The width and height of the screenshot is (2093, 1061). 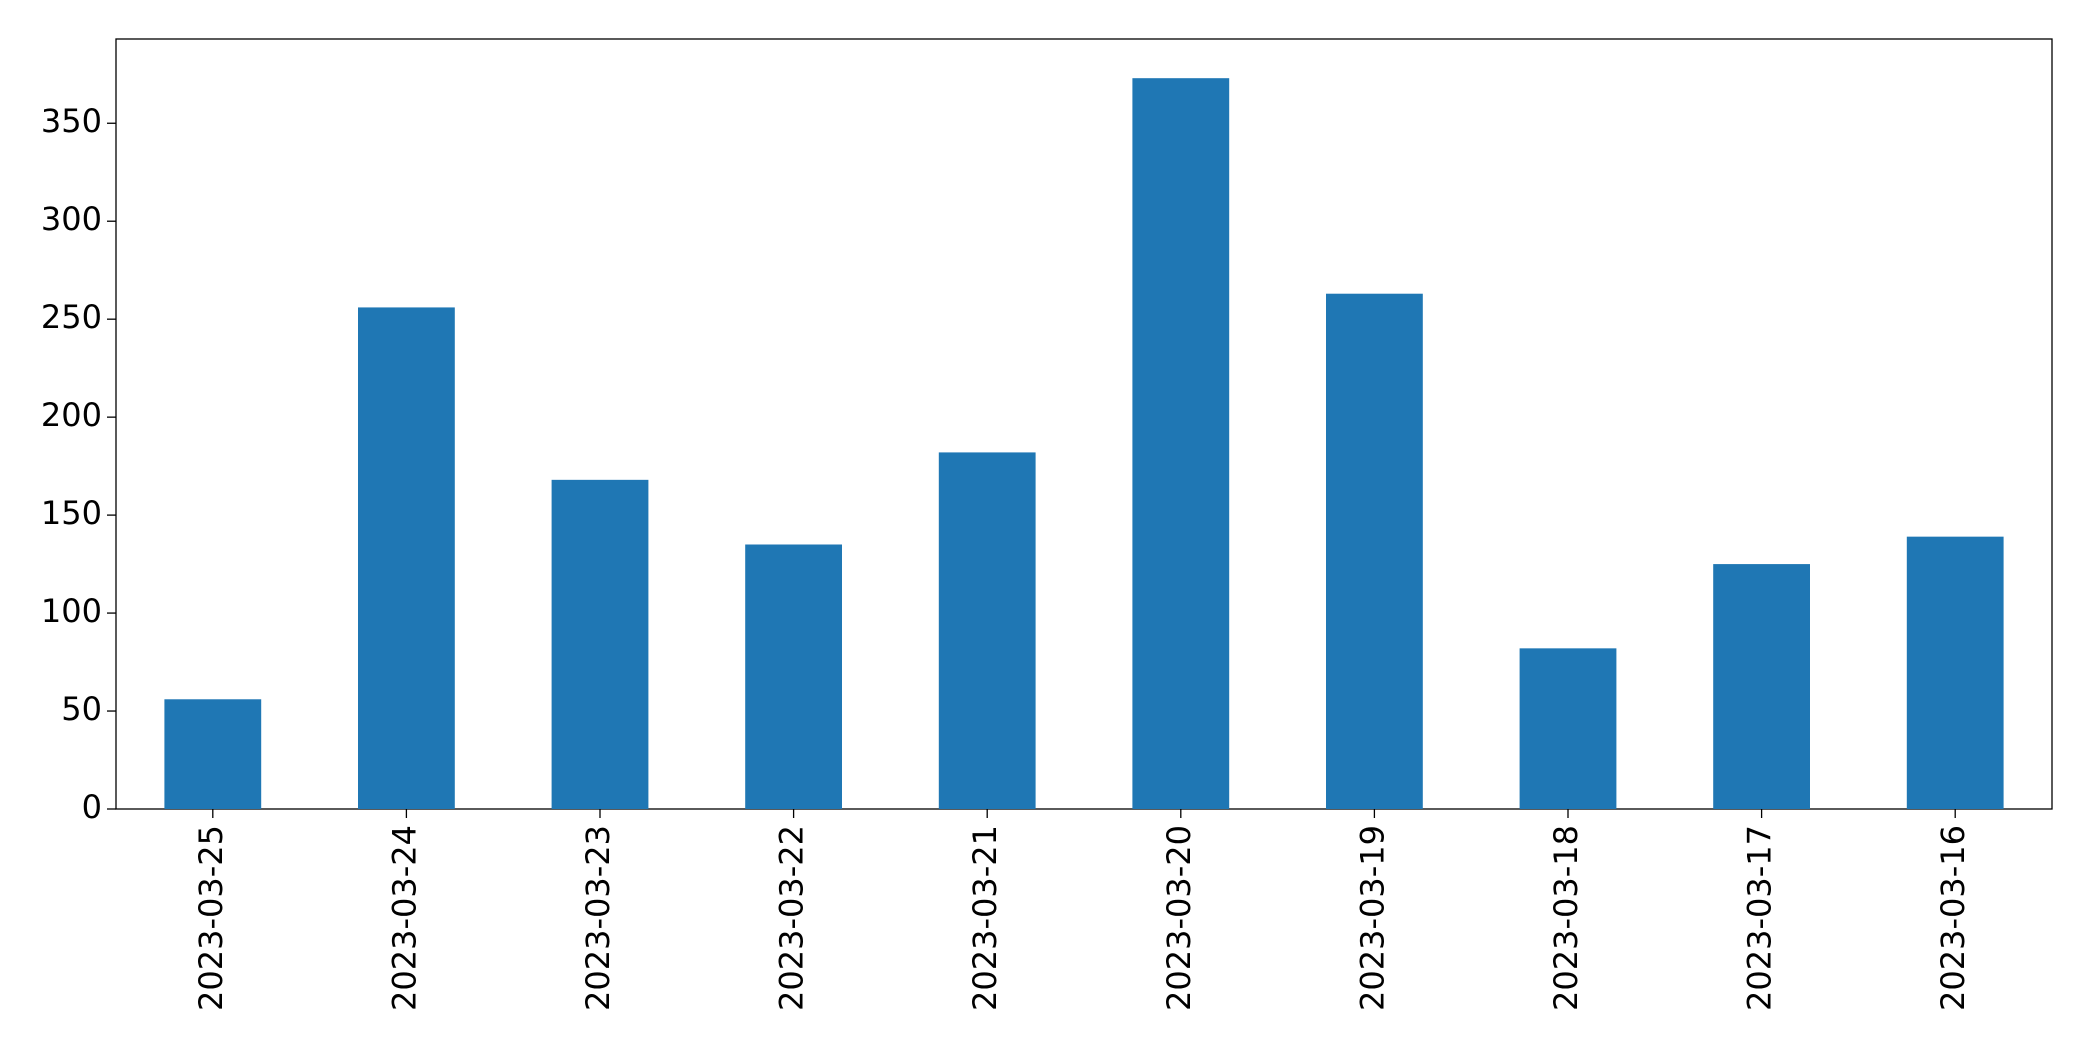 I want to click on x-tick-label: 2023-03-25, so click(x=211, y=918).